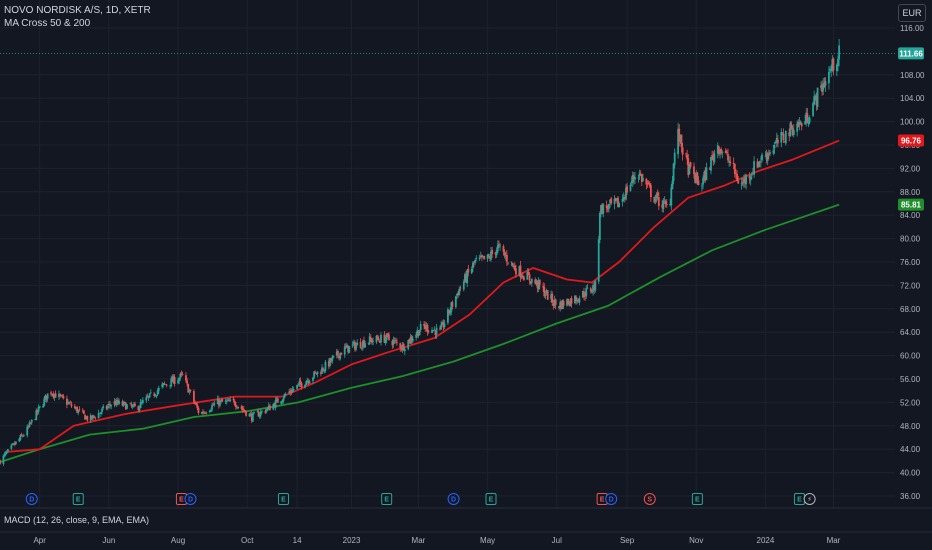  What do you see at coordinates (809, 499) in the screenshot?
I see `event-marker-flash: ⚡` at bounding box center [809, 499].